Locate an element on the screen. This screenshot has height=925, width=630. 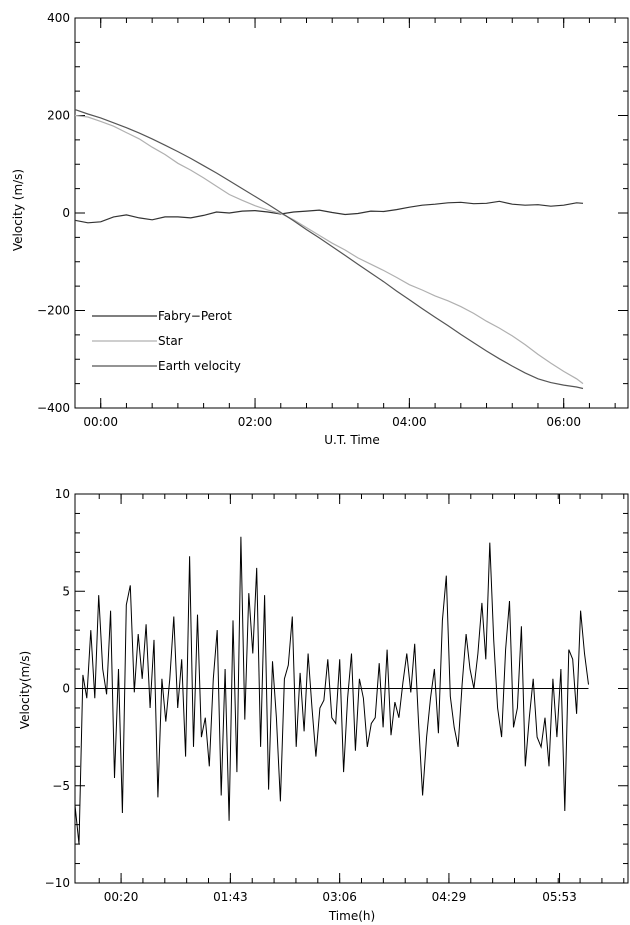
chart1-legend: Fabry−Perot Star Earth velocity is located at coordinates (166, 341).